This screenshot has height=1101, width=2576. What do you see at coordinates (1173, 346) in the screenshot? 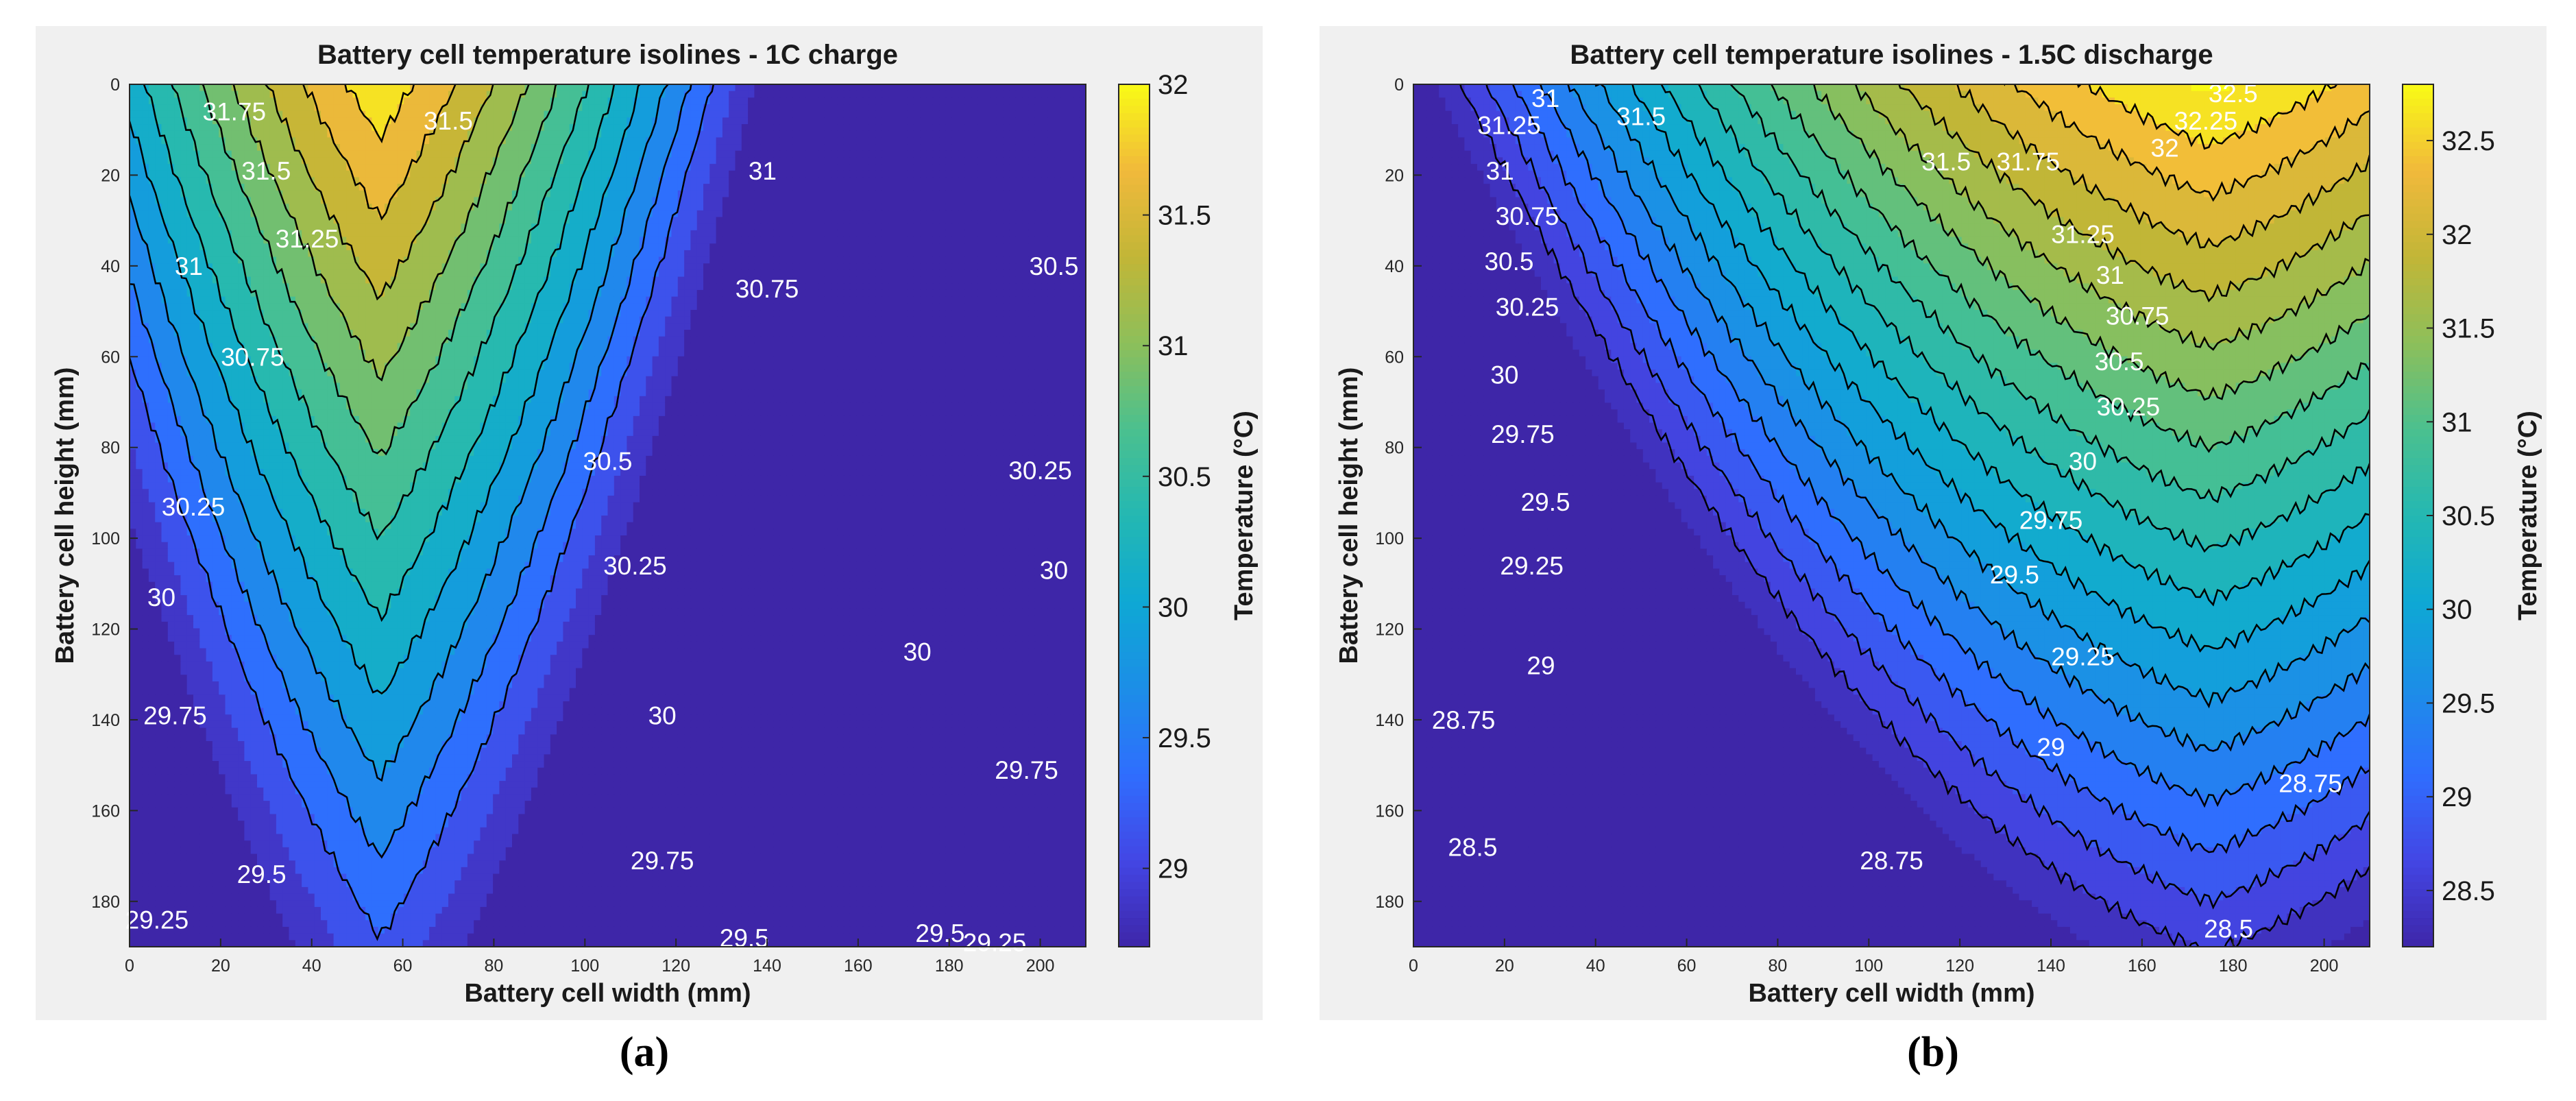
I see `colorbar-tick-label: 31` at bounding box center [1173, 346].